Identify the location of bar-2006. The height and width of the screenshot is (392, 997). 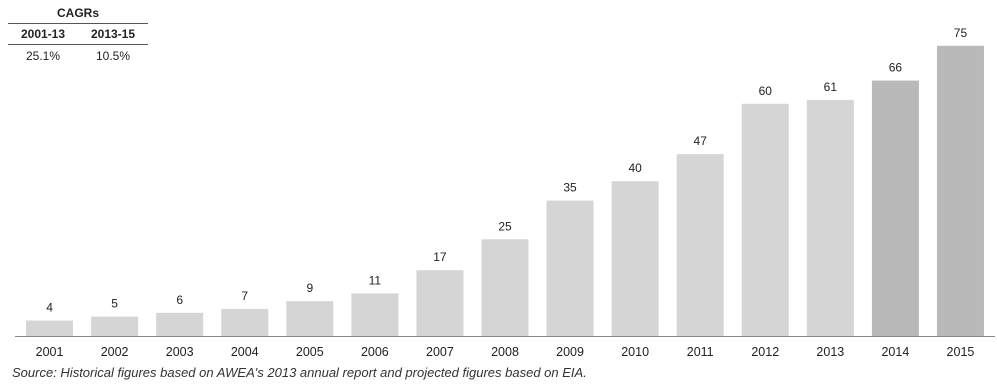
(375, 314).